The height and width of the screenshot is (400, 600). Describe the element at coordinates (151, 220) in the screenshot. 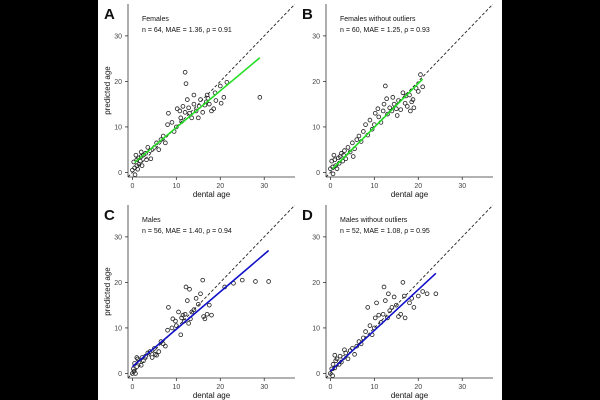

I see `panel-title: Males` at that location.